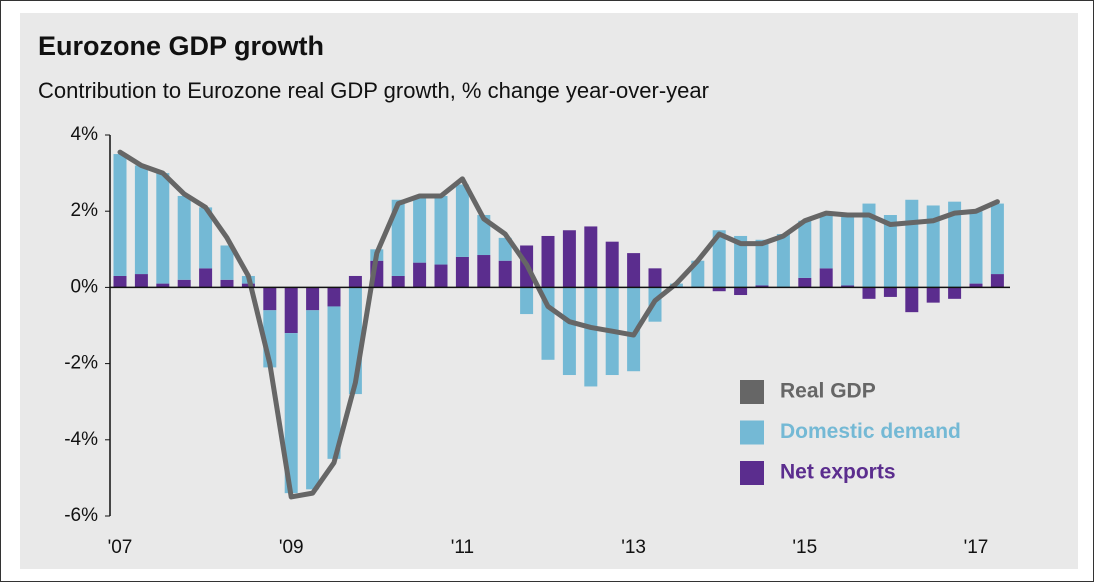  I want to click on x-tick-label: '13, so click(633, 547).